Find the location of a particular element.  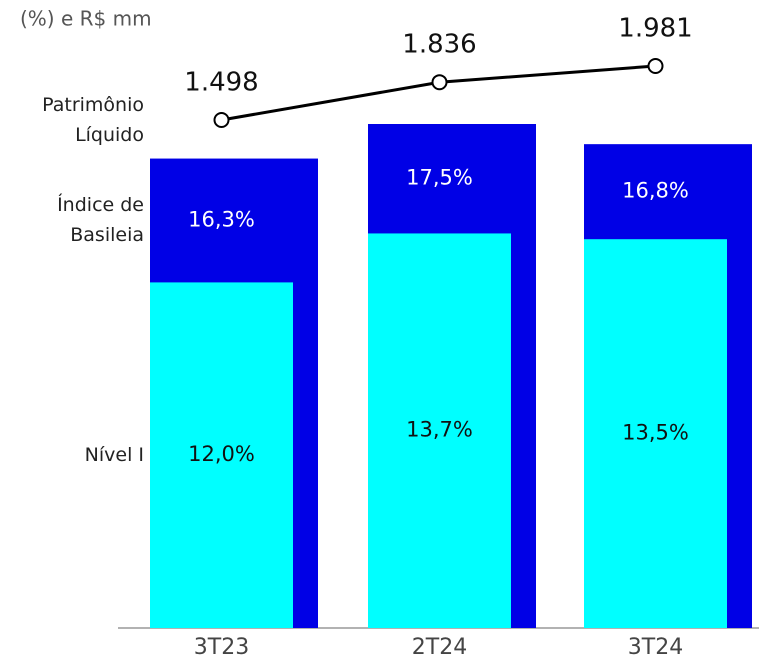

bar-value-label: 13,5% is located at coordinates (655, 433).